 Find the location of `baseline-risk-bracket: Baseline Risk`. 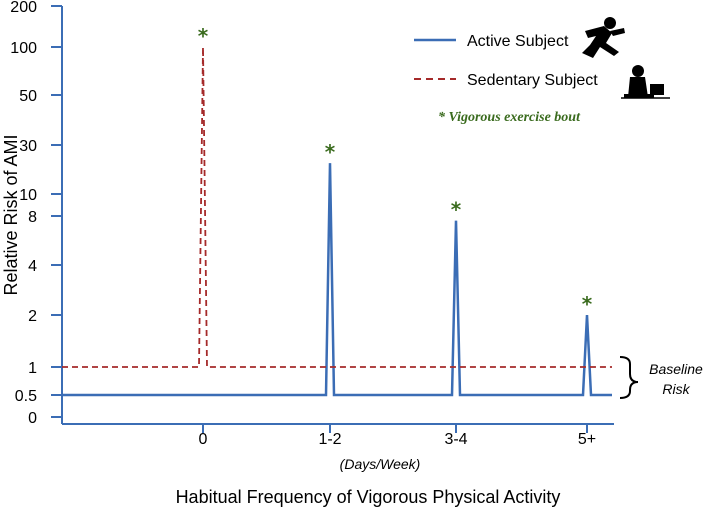

baseline-risk-bracket: Baseline Risk is located at coordinates (661, 377).